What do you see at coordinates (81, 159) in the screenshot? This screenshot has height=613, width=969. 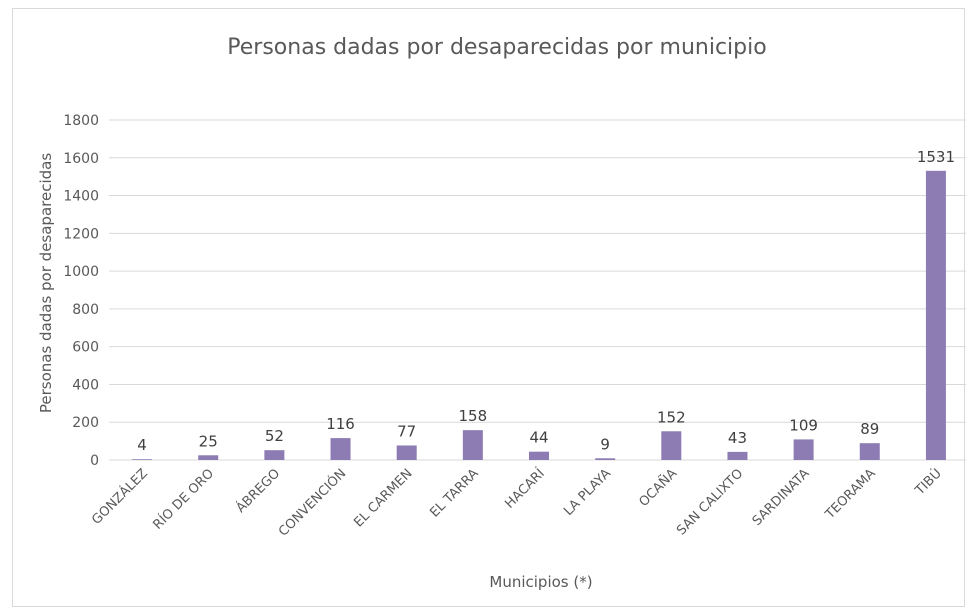 I see `y-tick-label: 1600` at bounding box center [81, 159].